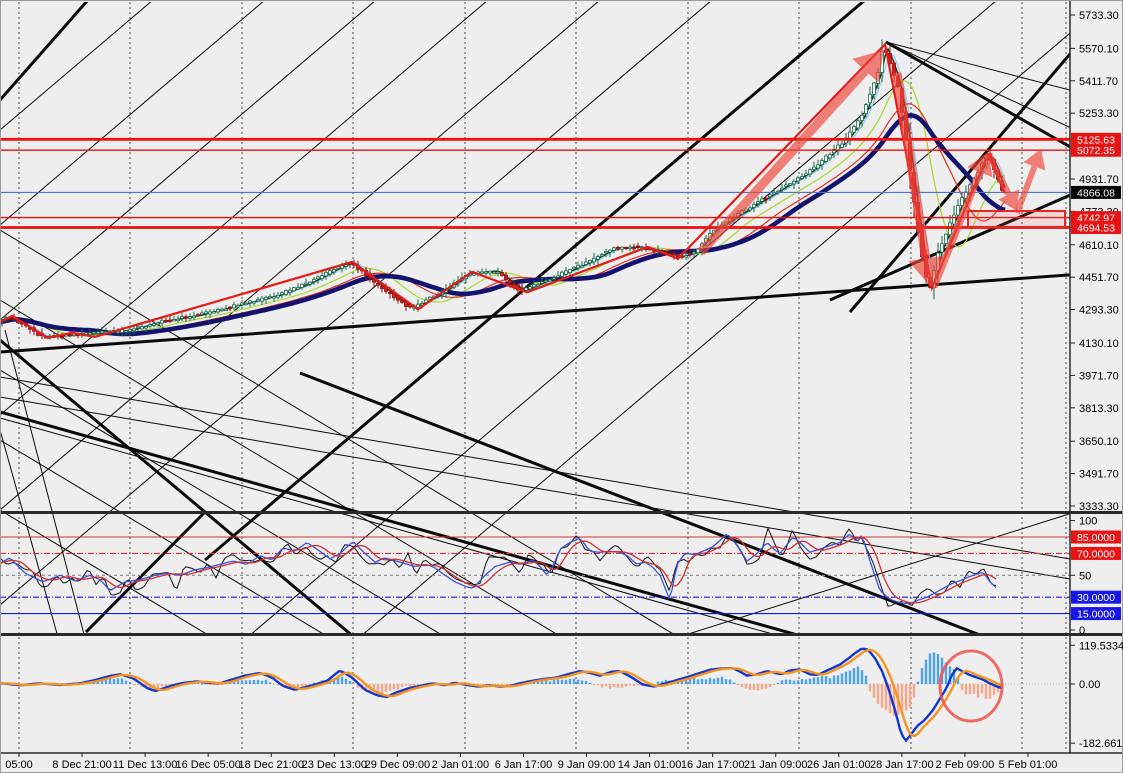 The width and height of the screenshot is (1123, 773). What do you see at coordinates (1016, 219) in the screenshot?
I see `rectangle-zone` at bounding box center [1016, 219].